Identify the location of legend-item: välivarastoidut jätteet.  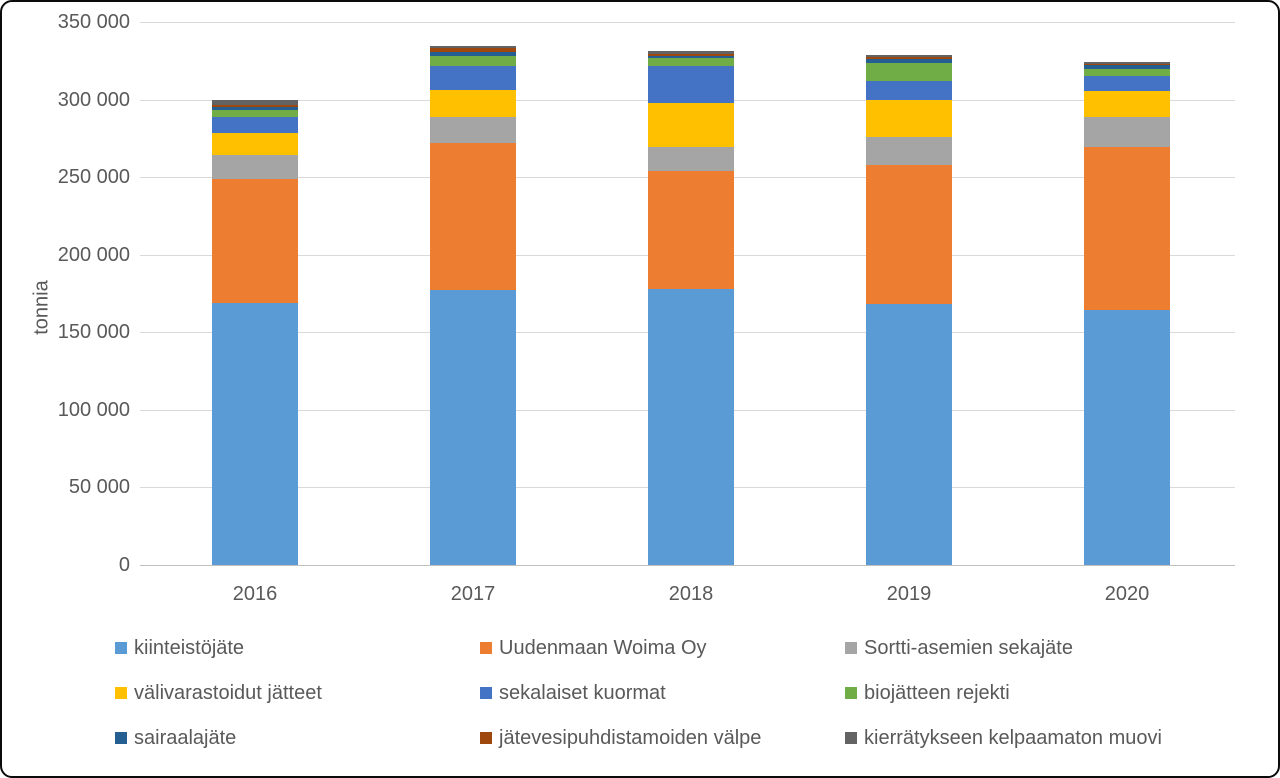
(218, 693).